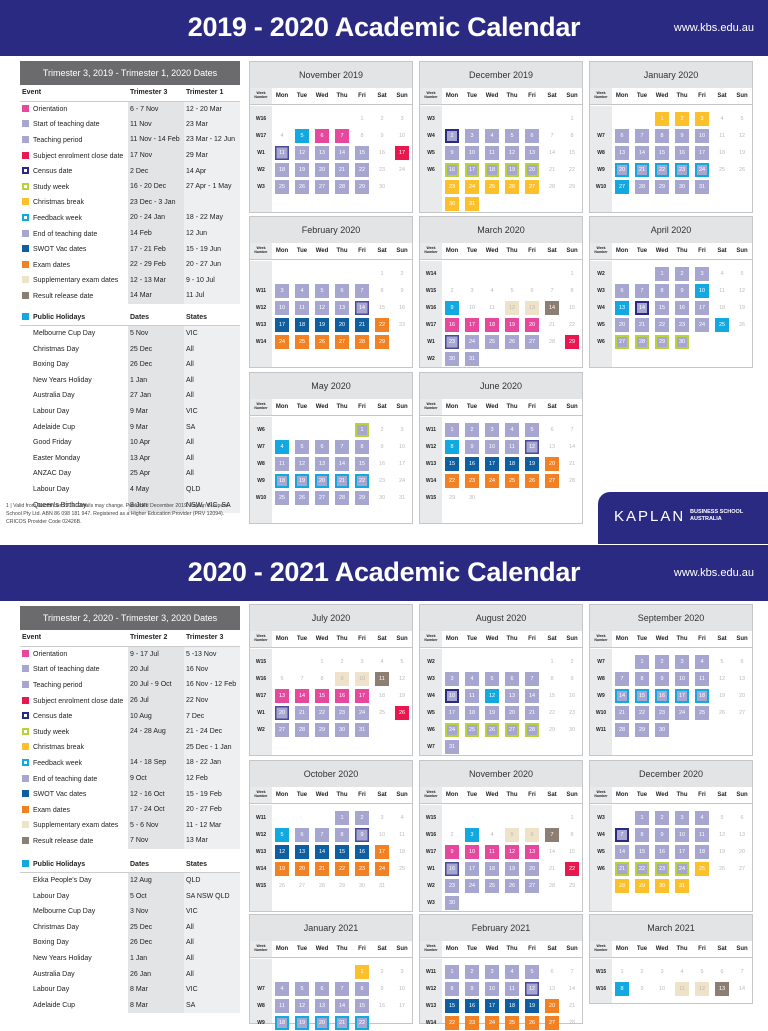 This screenshot has width=768, height=1031. What do you see at coordinates (682, 307) in the screenshot?
I see `day-number: 16` at bounding box center [682, 307].